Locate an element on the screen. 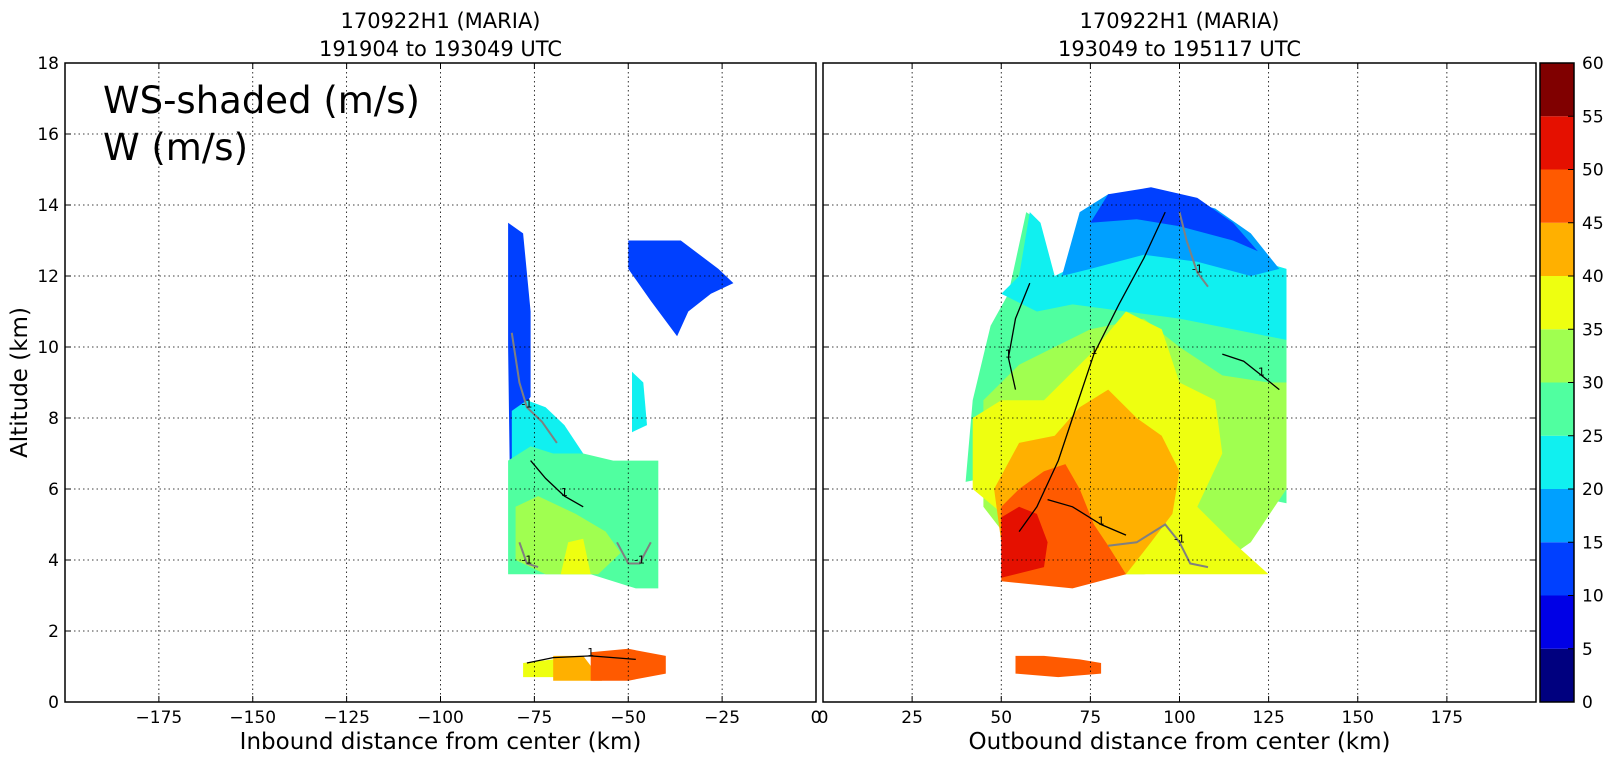 The image size is (1615, 762). x-axis-label: Outbound distance from center (km) is located at coordinates (1179, 742).